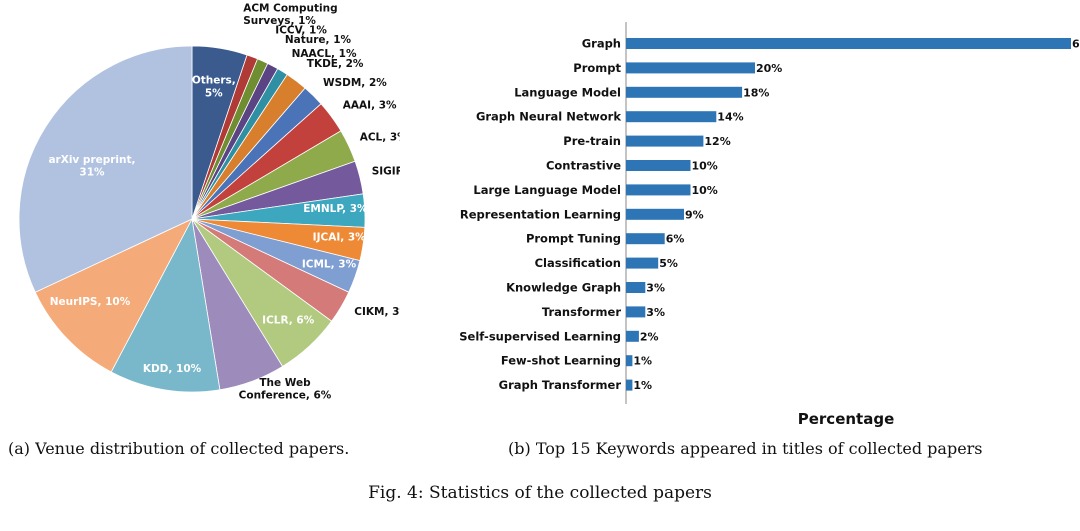 This screenshot has width=1080, height=531. I want to click on pie-slice-label: Nature, 1%, so click(318, 40).